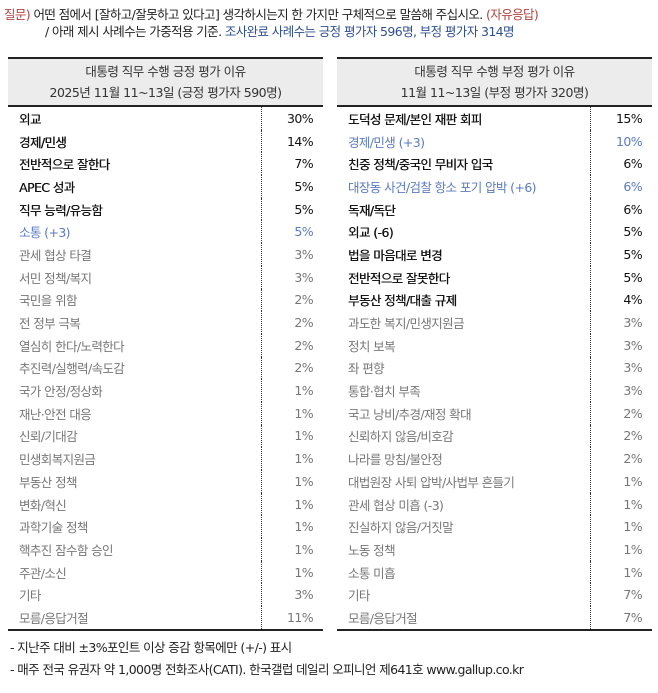 This screenshot has width=658, height=693. I want to click on table-row: 기타 7%, so click(494, 595).